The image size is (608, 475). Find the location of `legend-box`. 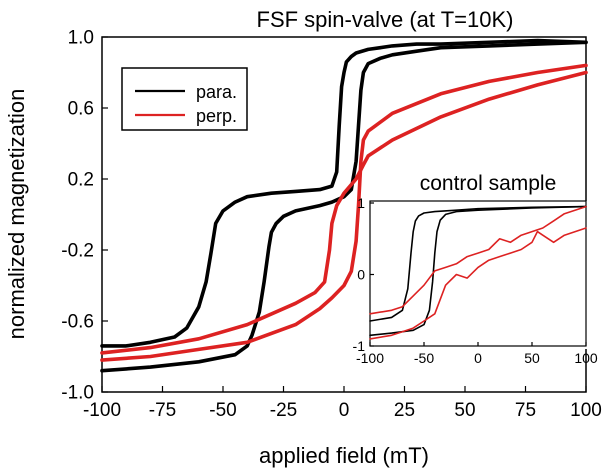

legend-box is located at coordinates (184, 99).